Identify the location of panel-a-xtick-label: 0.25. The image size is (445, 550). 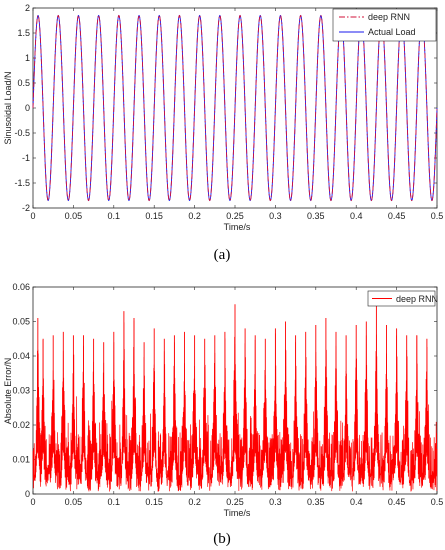
(235, 216).